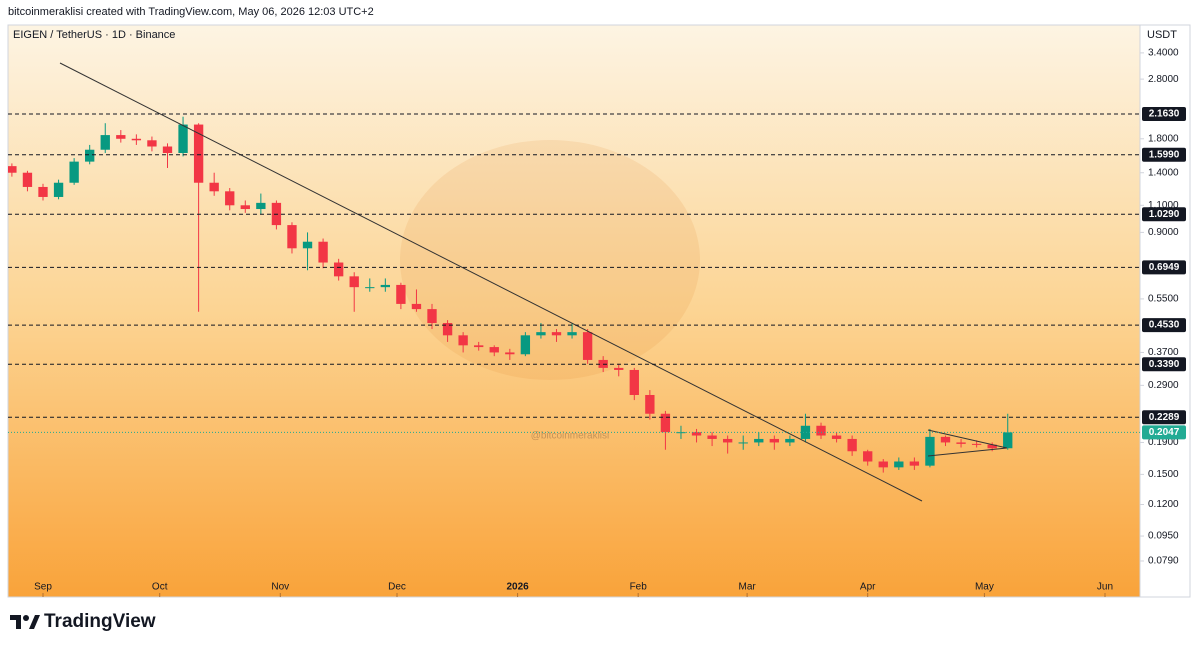  I want to click on y-tick-label: 0.1200, so click(1163, 504).